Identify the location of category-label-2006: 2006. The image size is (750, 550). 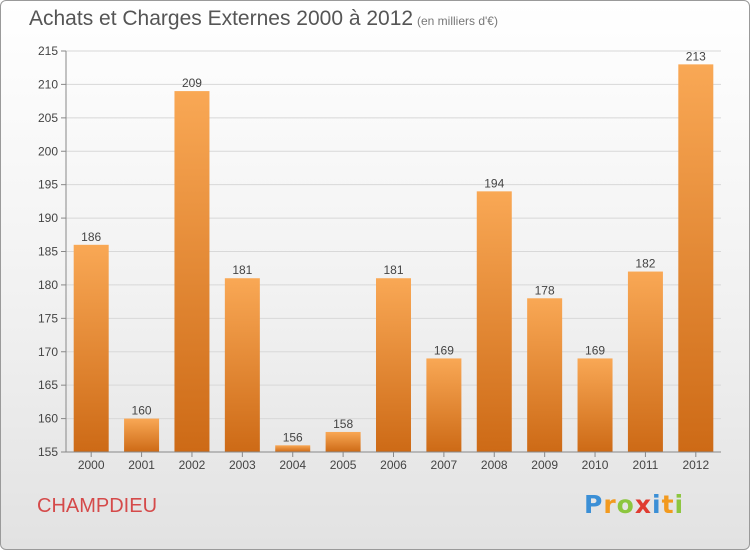
(393, 465).